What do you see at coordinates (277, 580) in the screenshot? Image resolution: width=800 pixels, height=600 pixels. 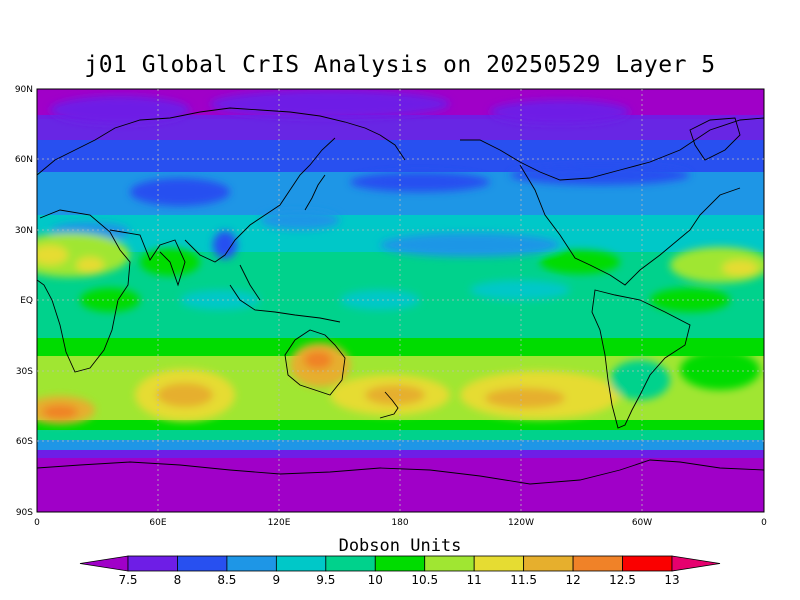 I see `colorbar-label: 9` at bounding box center [277, 580].